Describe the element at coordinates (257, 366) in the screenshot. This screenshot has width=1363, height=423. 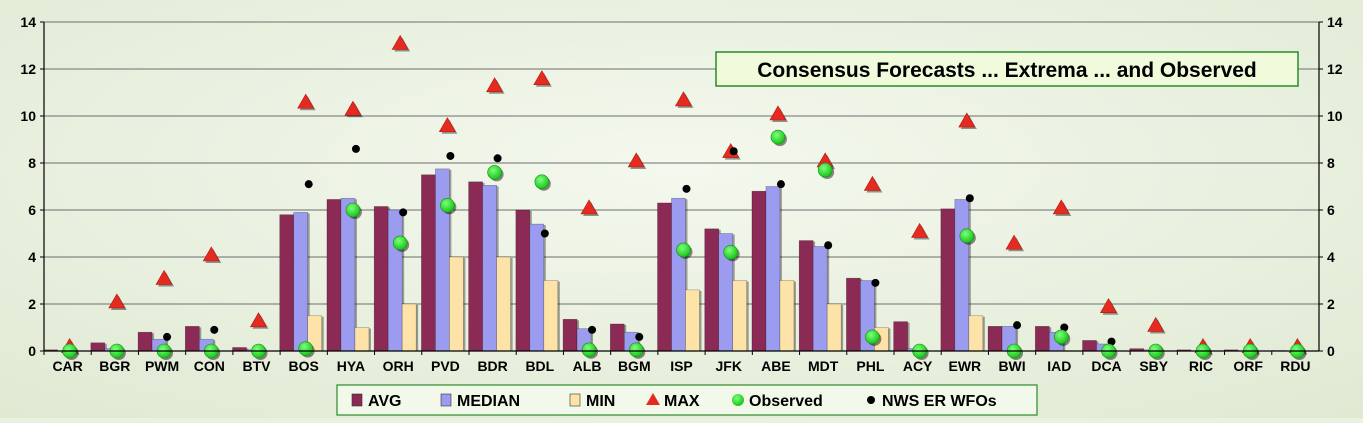
I see `x-tick-label: BTV` at that location.